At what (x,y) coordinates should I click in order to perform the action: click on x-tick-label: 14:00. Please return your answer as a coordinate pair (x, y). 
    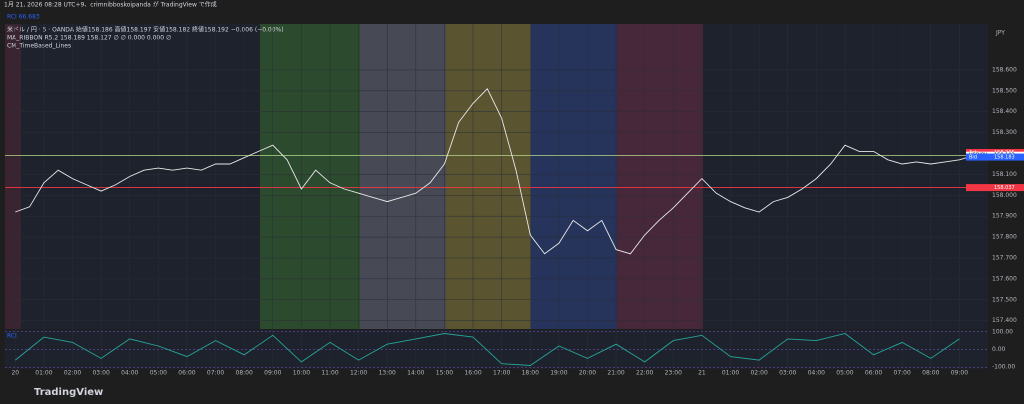
    Looking at the image, I should click on (415, 373).